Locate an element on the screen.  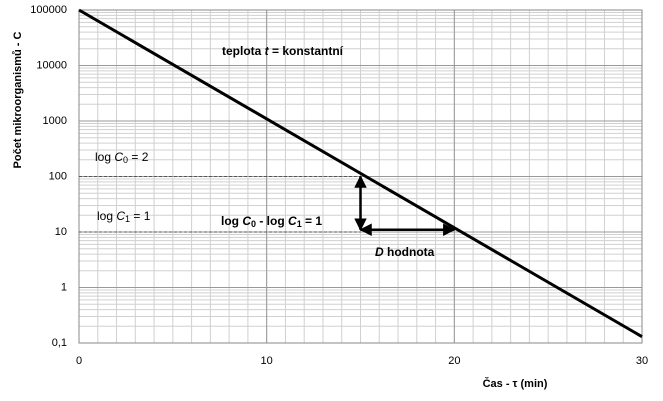
x-tick-label: 0 is located at coordinates (79, 361).